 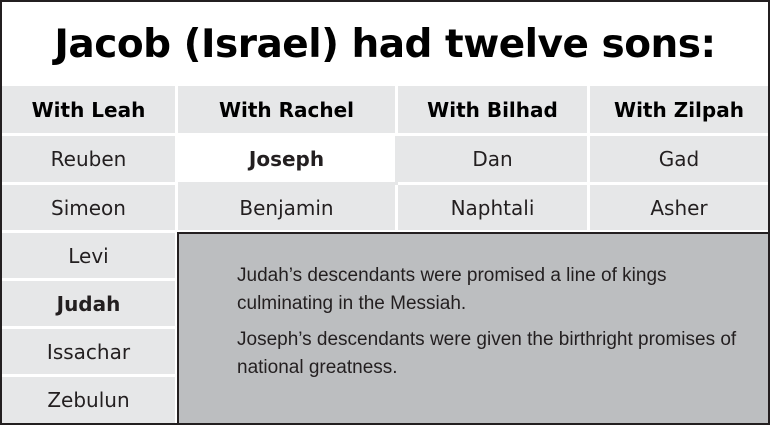 I want to click on son-zebulun: Zebulun, so click(x=90, y=400).